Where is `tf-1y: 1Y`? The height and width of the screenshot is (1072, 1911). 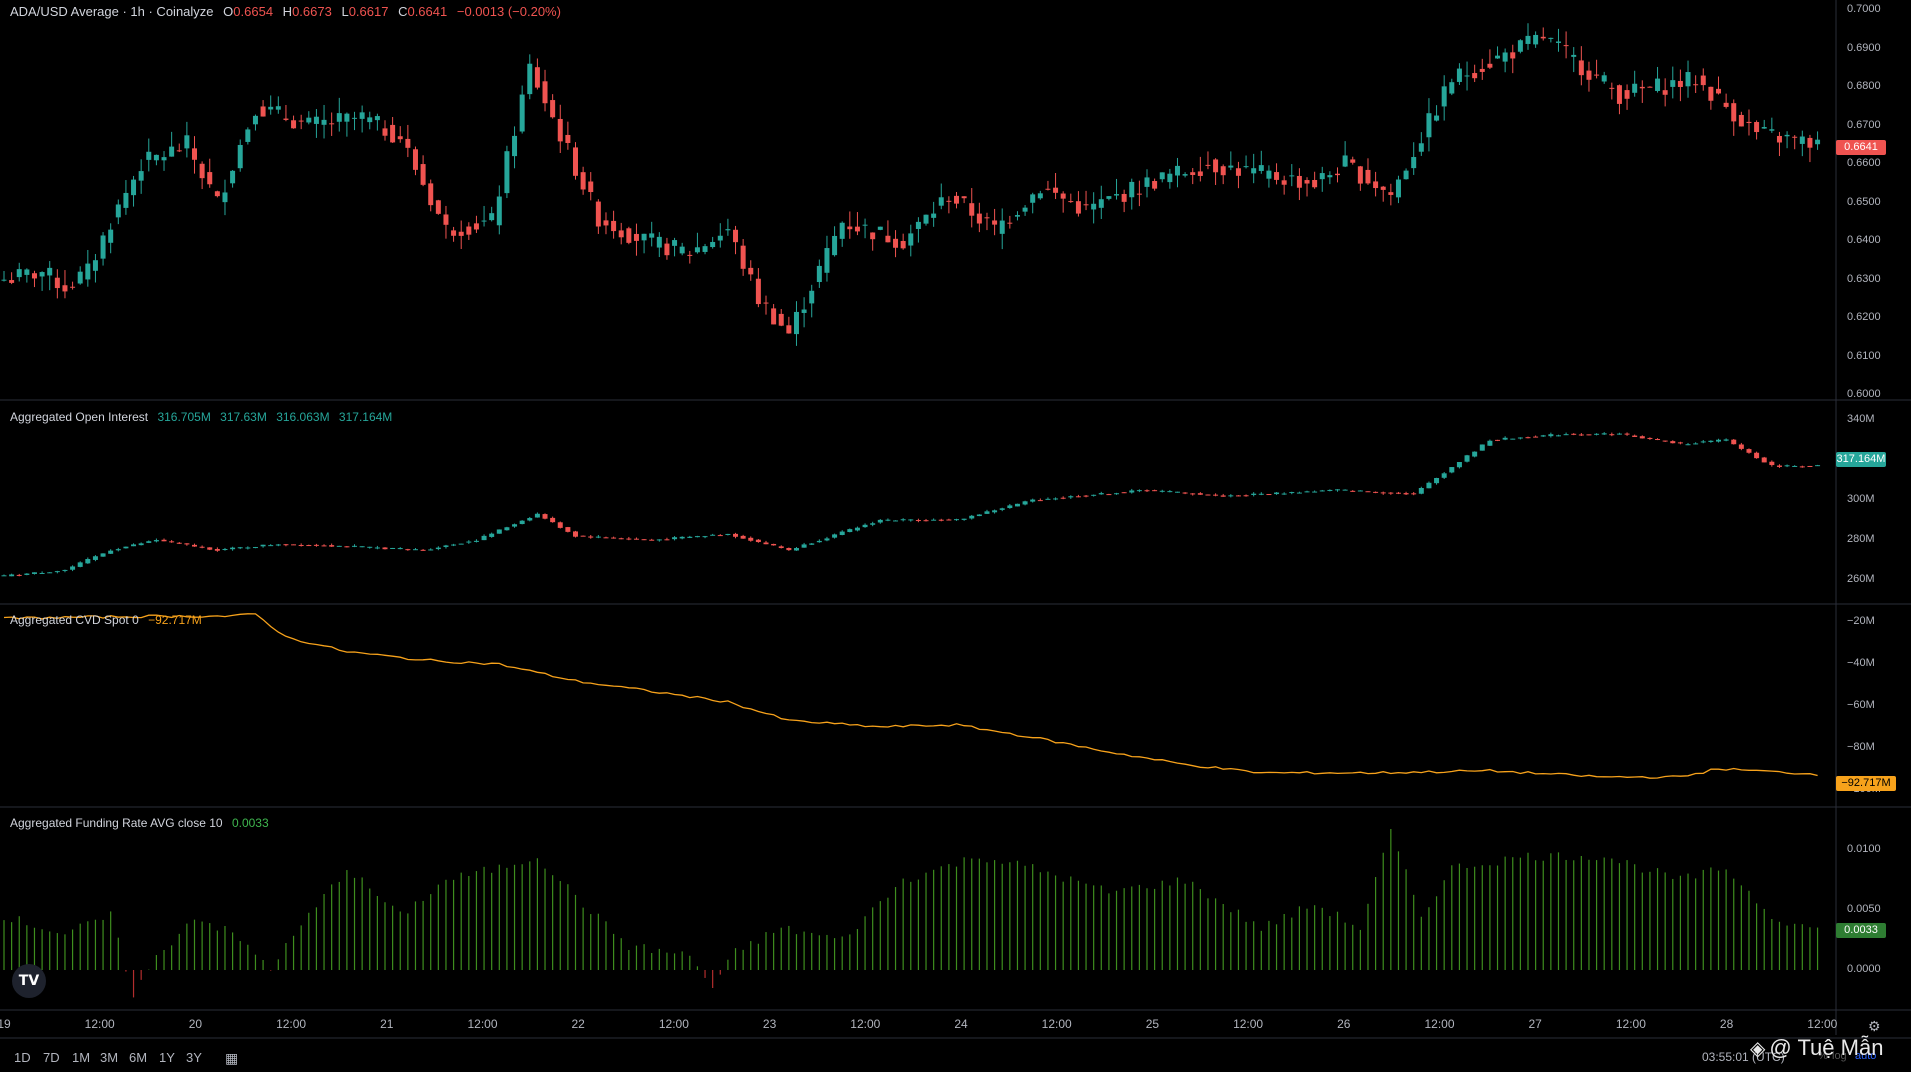 tf-1y: 1Y is located at coordinates (167, 1057).